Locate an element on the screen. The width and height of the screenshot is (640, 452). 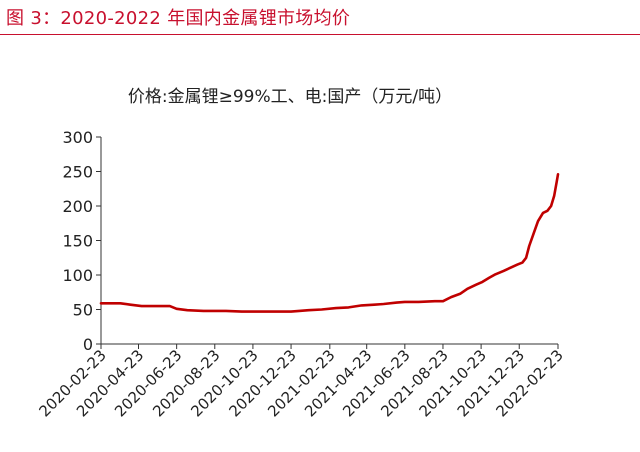
figure-title: 图 3：2020-2022 年国内金属锂市场均价 is located at coordinates (178, 18).